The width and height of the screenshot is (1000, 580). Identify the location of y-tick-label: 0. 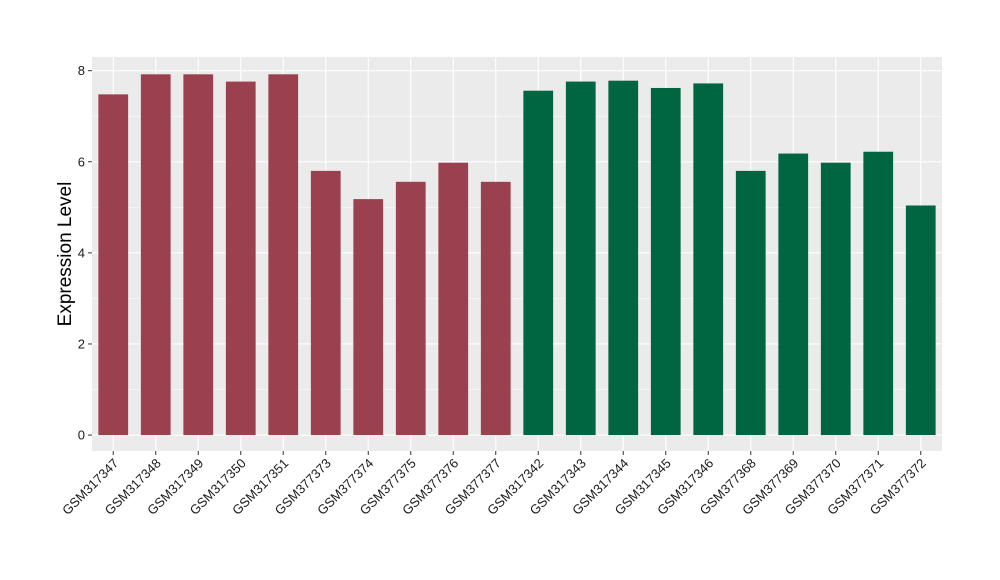
(81, 435).